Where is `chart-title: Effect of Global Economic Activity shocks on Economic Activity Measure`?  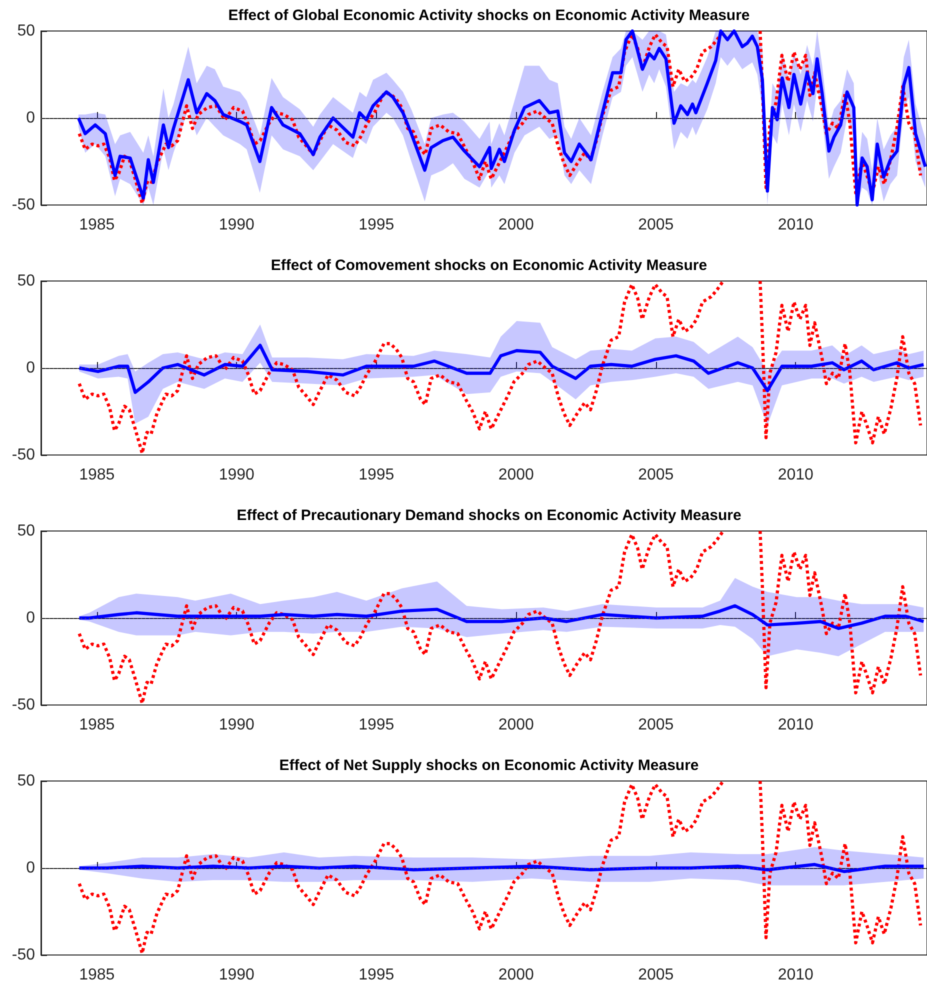
chart-title: Effect of Global Economic Activity shocks on Economic Activity Measure is located at coordinates (489, 15).